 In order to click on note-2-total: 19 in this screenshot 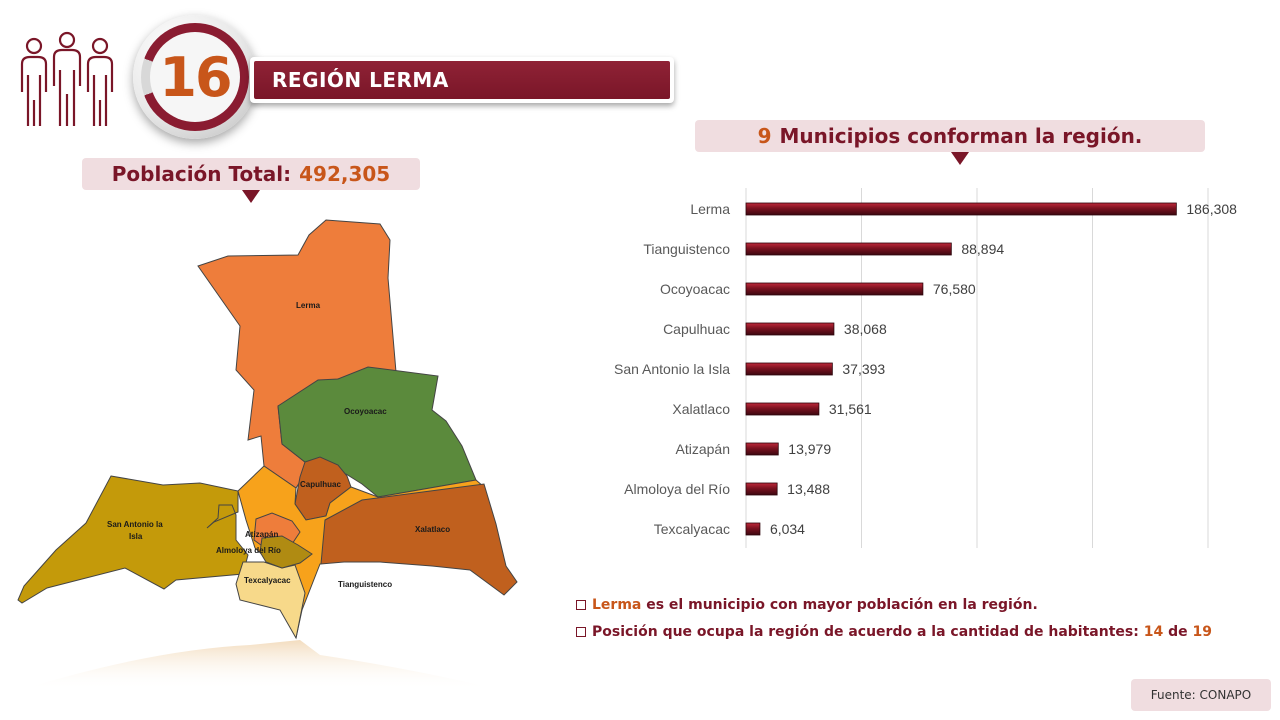, I will do `click(1202, 632)`.